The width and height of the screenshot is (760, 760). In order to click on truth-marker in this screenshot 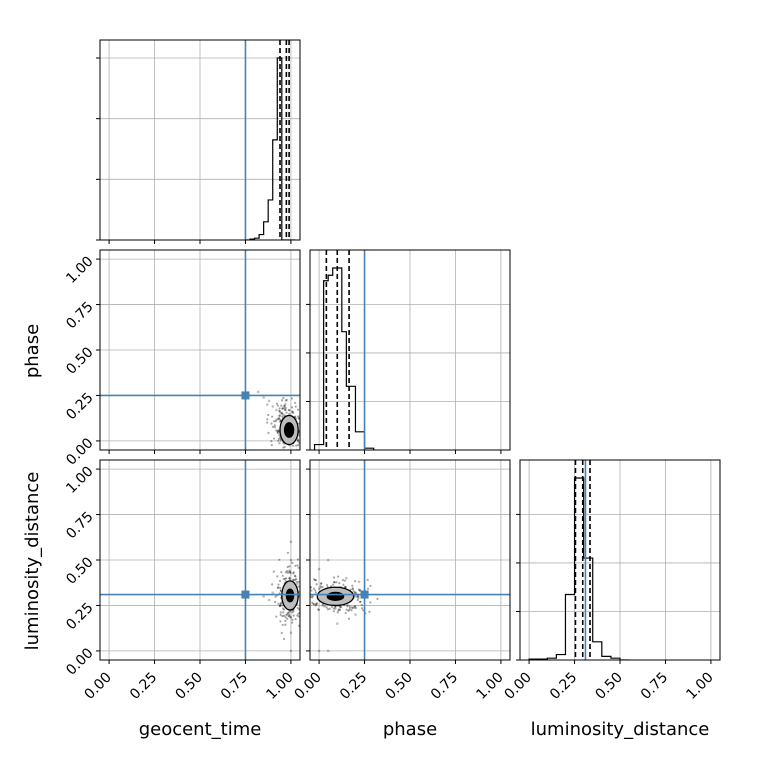, I will do `click(245, 395)`.